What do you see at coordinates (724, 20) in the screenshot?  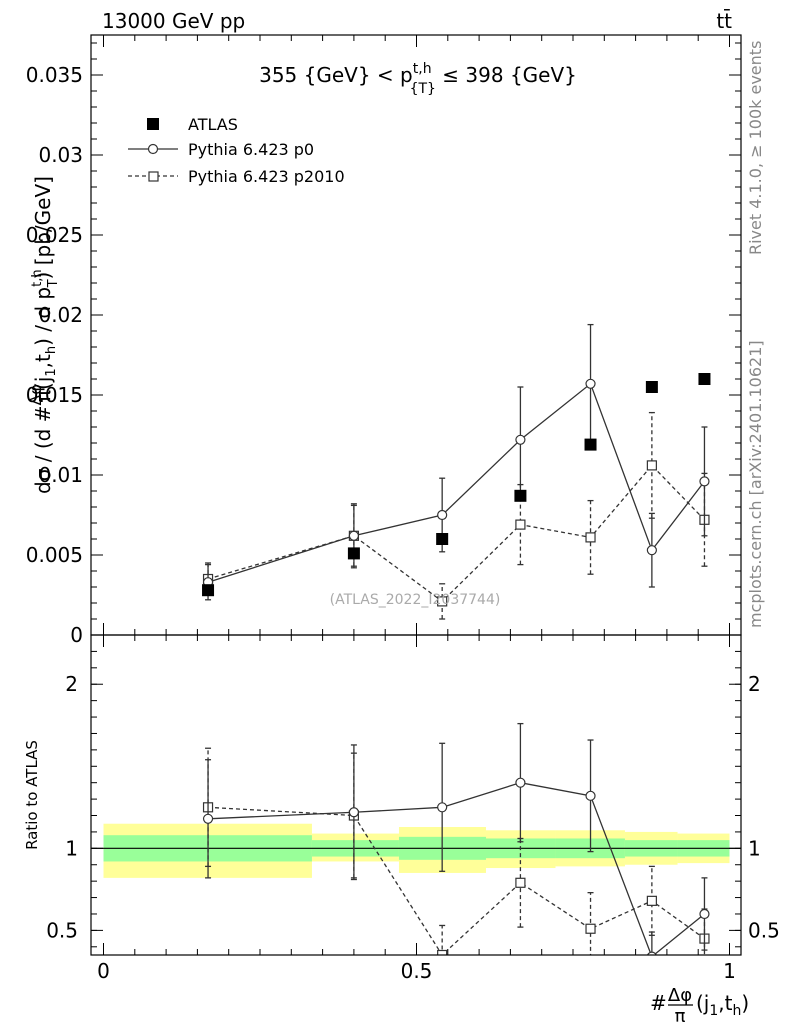 I see `header-process-label: tt̄` at bounding box center [724, 20].